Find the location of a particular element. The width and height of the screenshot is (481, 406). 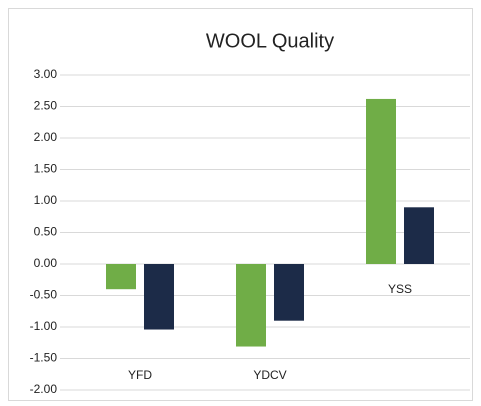

y-tick-label: -0.50 is located at coordinates (44, 295).